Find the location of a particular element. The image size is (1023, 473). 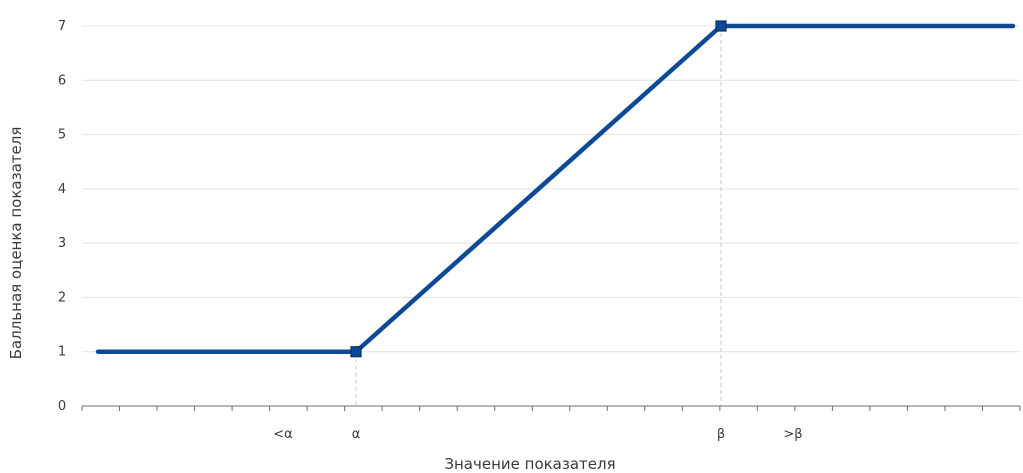

x-axis-title: Значение показателя is located at coordinates (529, 464).